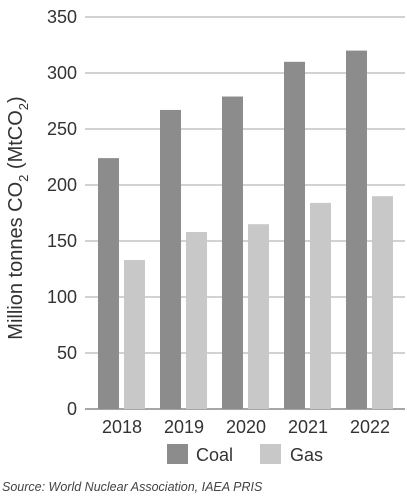 This screenshot has width=407, height=500. What do you see at coordinates (214, 455) in the screenshot?
I see `legend-label-coal: Coal` at bounding box center [214, 455].